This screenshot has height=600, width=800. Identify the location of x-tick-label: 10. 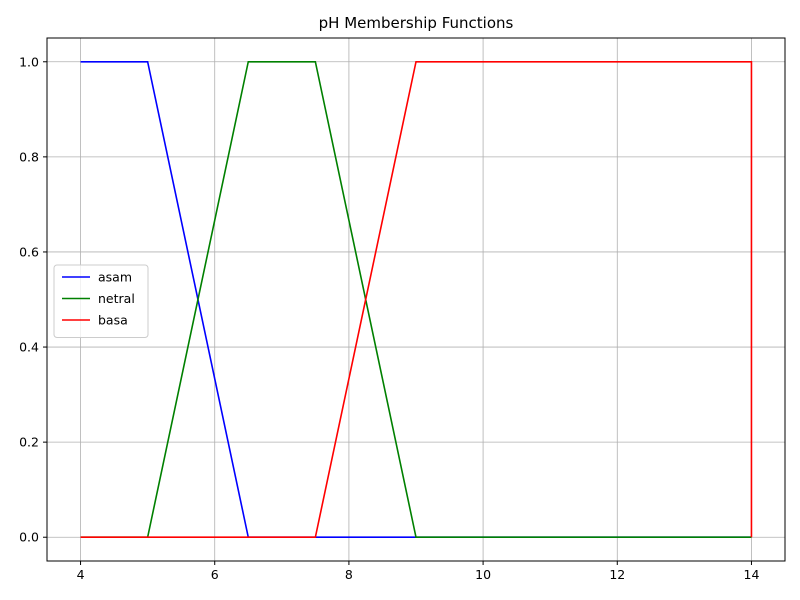
(483, 574).